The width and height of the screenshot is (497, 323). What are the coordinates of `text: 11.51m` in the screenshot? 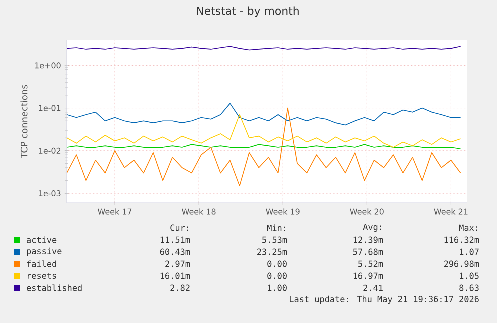 It's located at (175, 240).